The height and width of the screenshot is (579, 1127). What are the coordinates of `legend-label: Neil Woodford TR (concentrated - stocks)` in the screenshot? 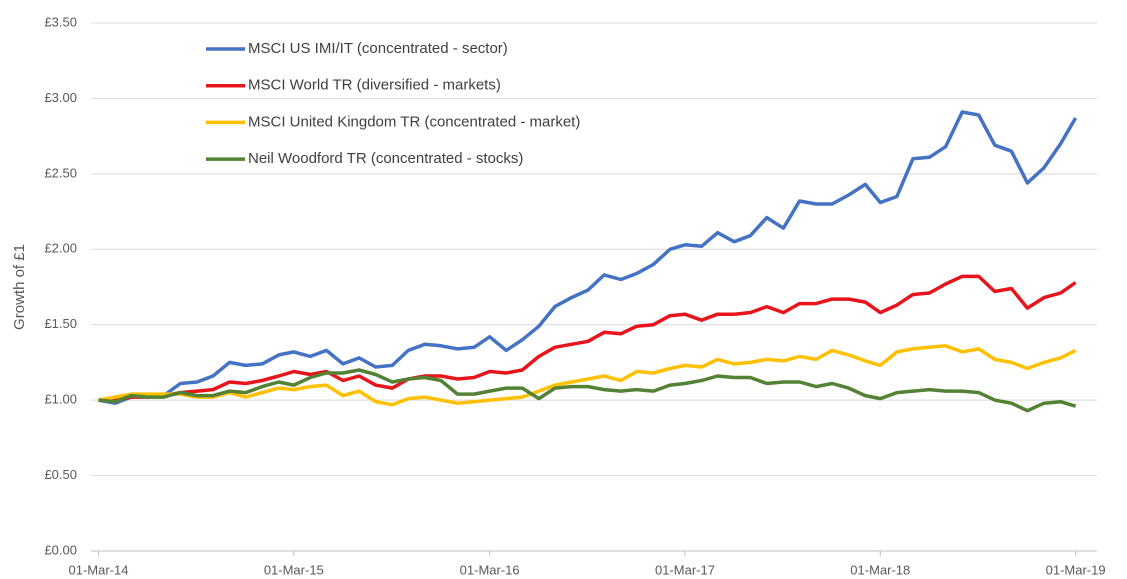 It's located at (385, 158).